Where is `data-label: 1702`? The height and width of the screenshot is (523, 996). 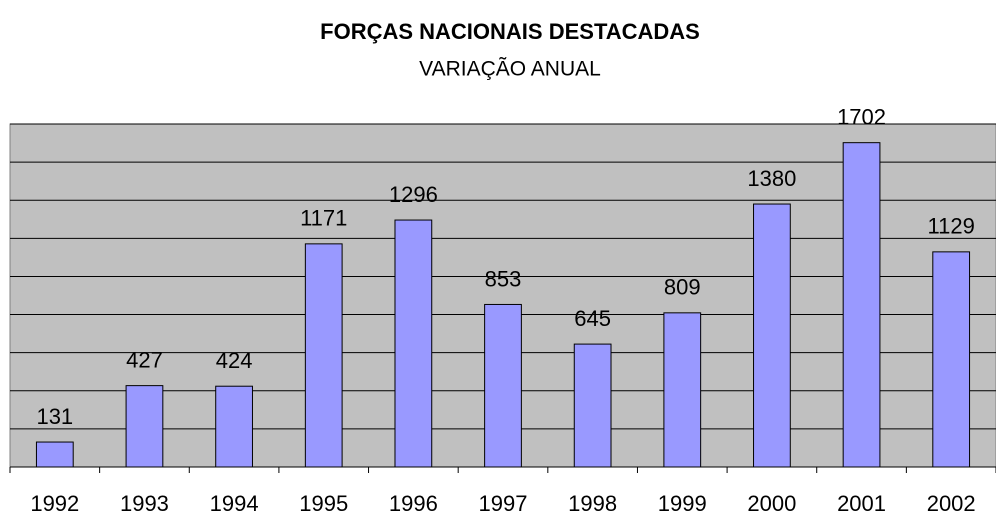 data-label: 1702 is located at coordinates (861, 116).